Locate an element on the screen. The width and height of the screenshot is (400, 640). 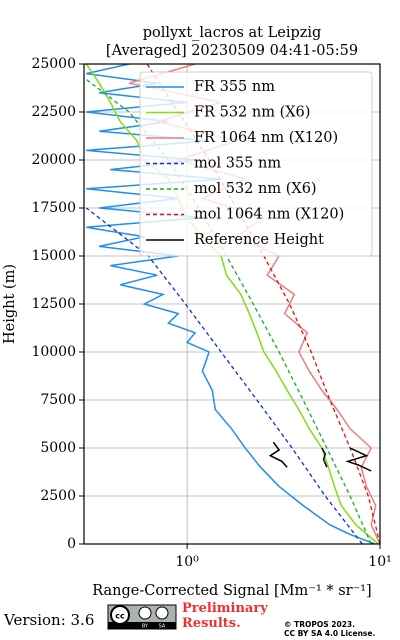
cc-badge-strip is located at coordinates (142, 625).